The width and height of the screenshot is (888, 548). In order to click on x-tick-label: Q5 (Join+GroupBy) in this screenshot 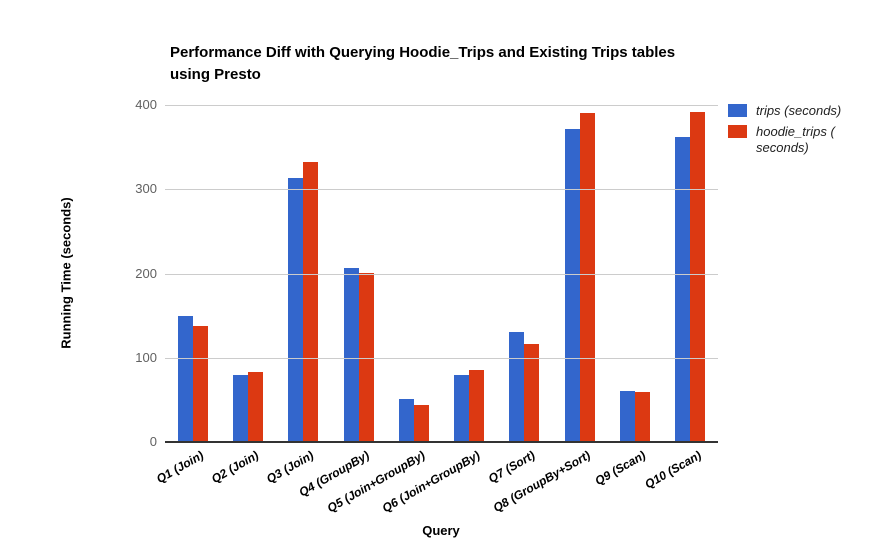, I will do `click(375, 482)`.